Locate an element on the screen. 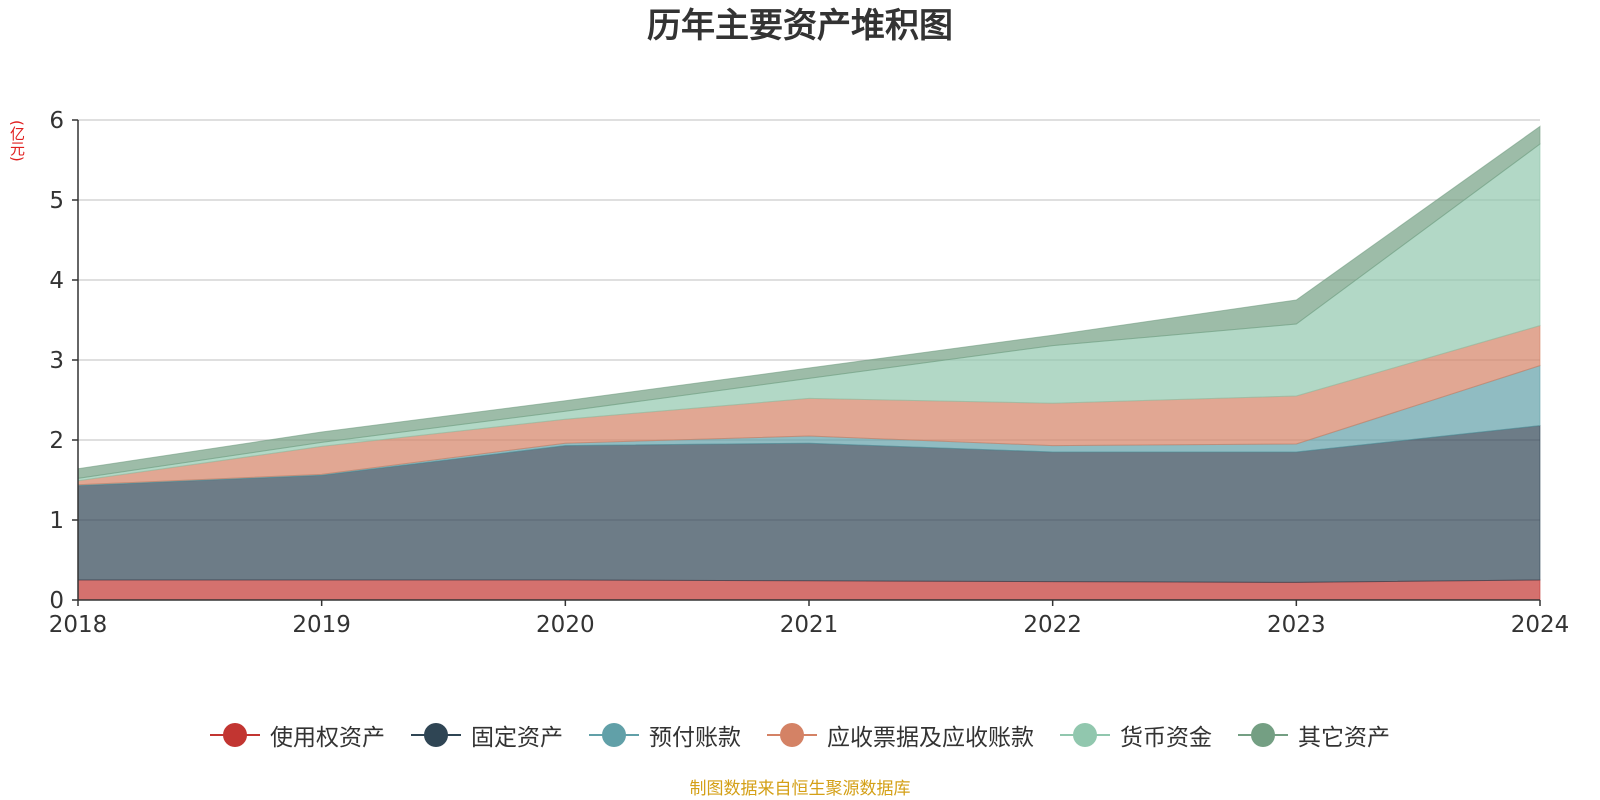  legend-item-6: 其它资产 is located at coordinates (1314, 735).